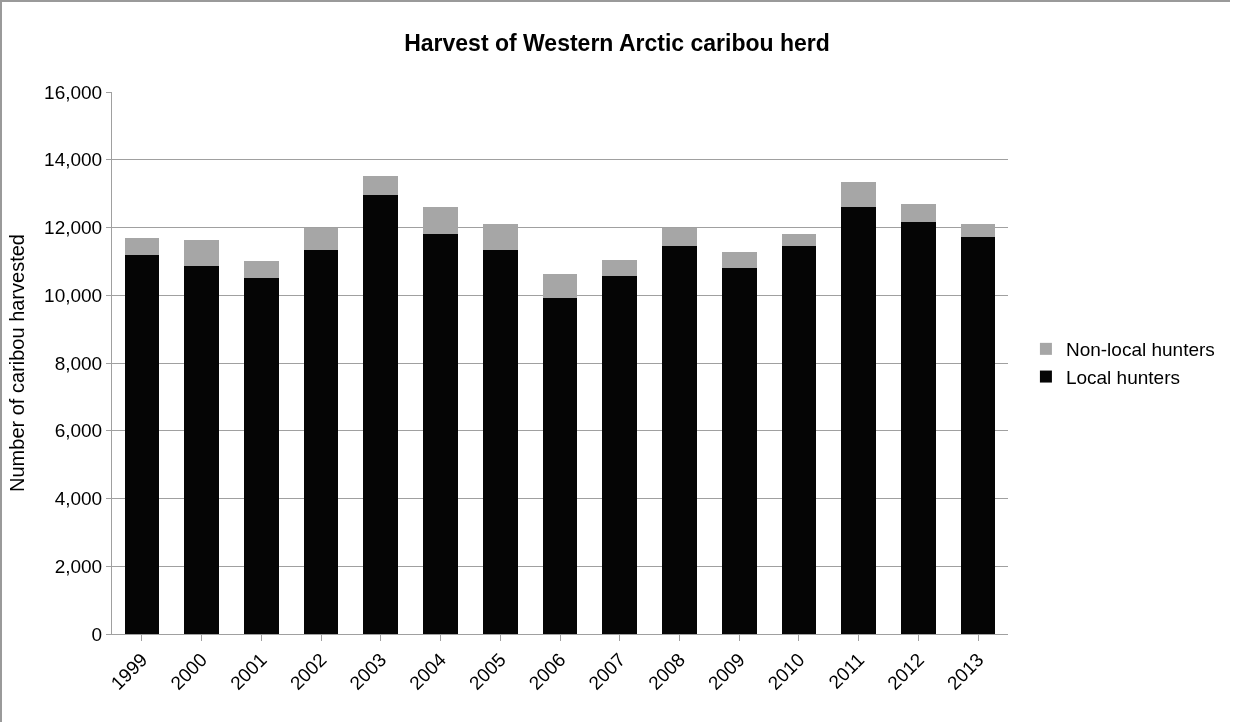 The height and width of the screenshot is (726, 1234). What do you see at coordinates (97, 634) in the screenshot?
I see `y-tick-label: 0` at bounding box center [97, 634].